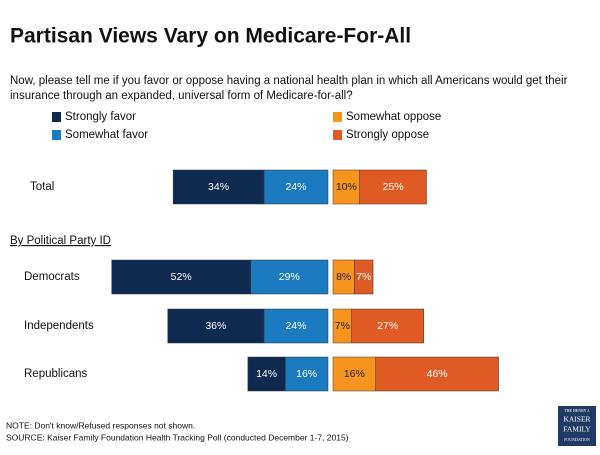 Image resolution: width=600 pixels, height=455 pixels. I want to click on category-label: Democrats, so click(52, 277).